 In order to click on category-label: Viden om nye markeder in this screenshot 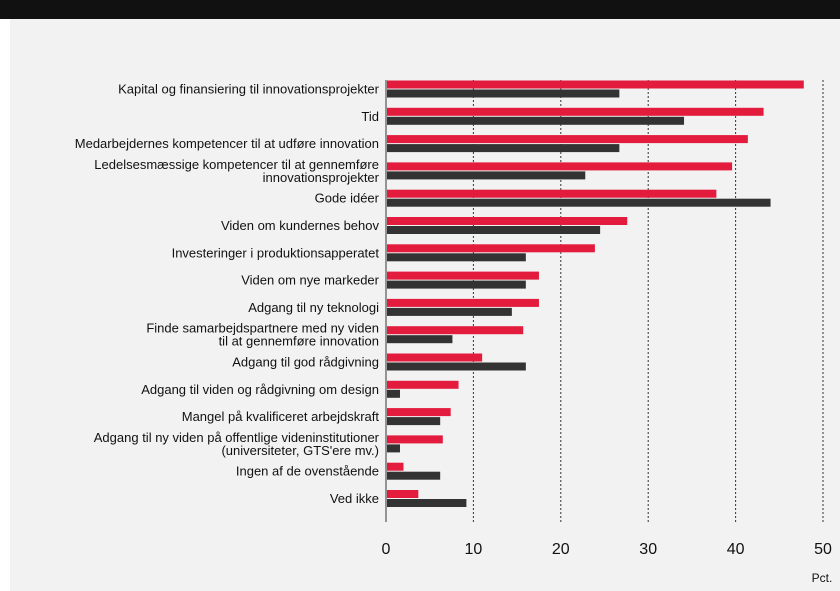, I will do `click(310, 280)`.